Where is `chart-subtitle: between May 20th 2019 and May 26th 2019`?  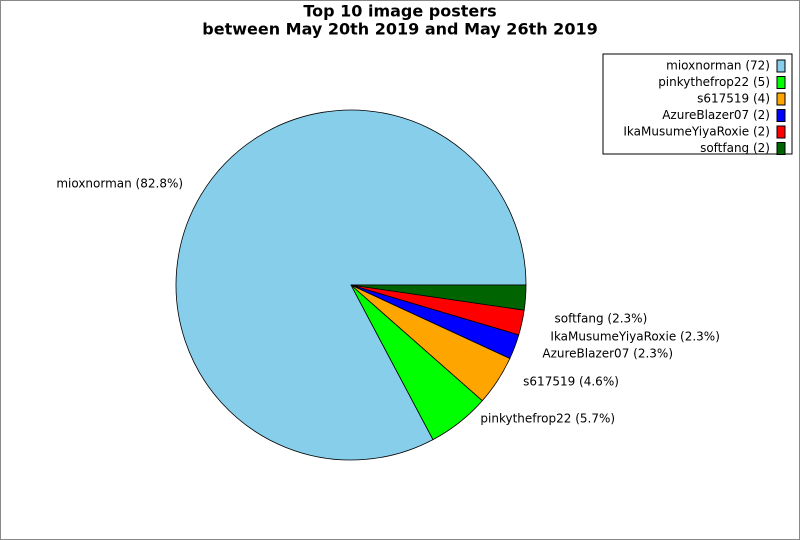
chart-subtitle: between May 20th 2019 and May 26th 2019 is located at coordinates (399, 29).